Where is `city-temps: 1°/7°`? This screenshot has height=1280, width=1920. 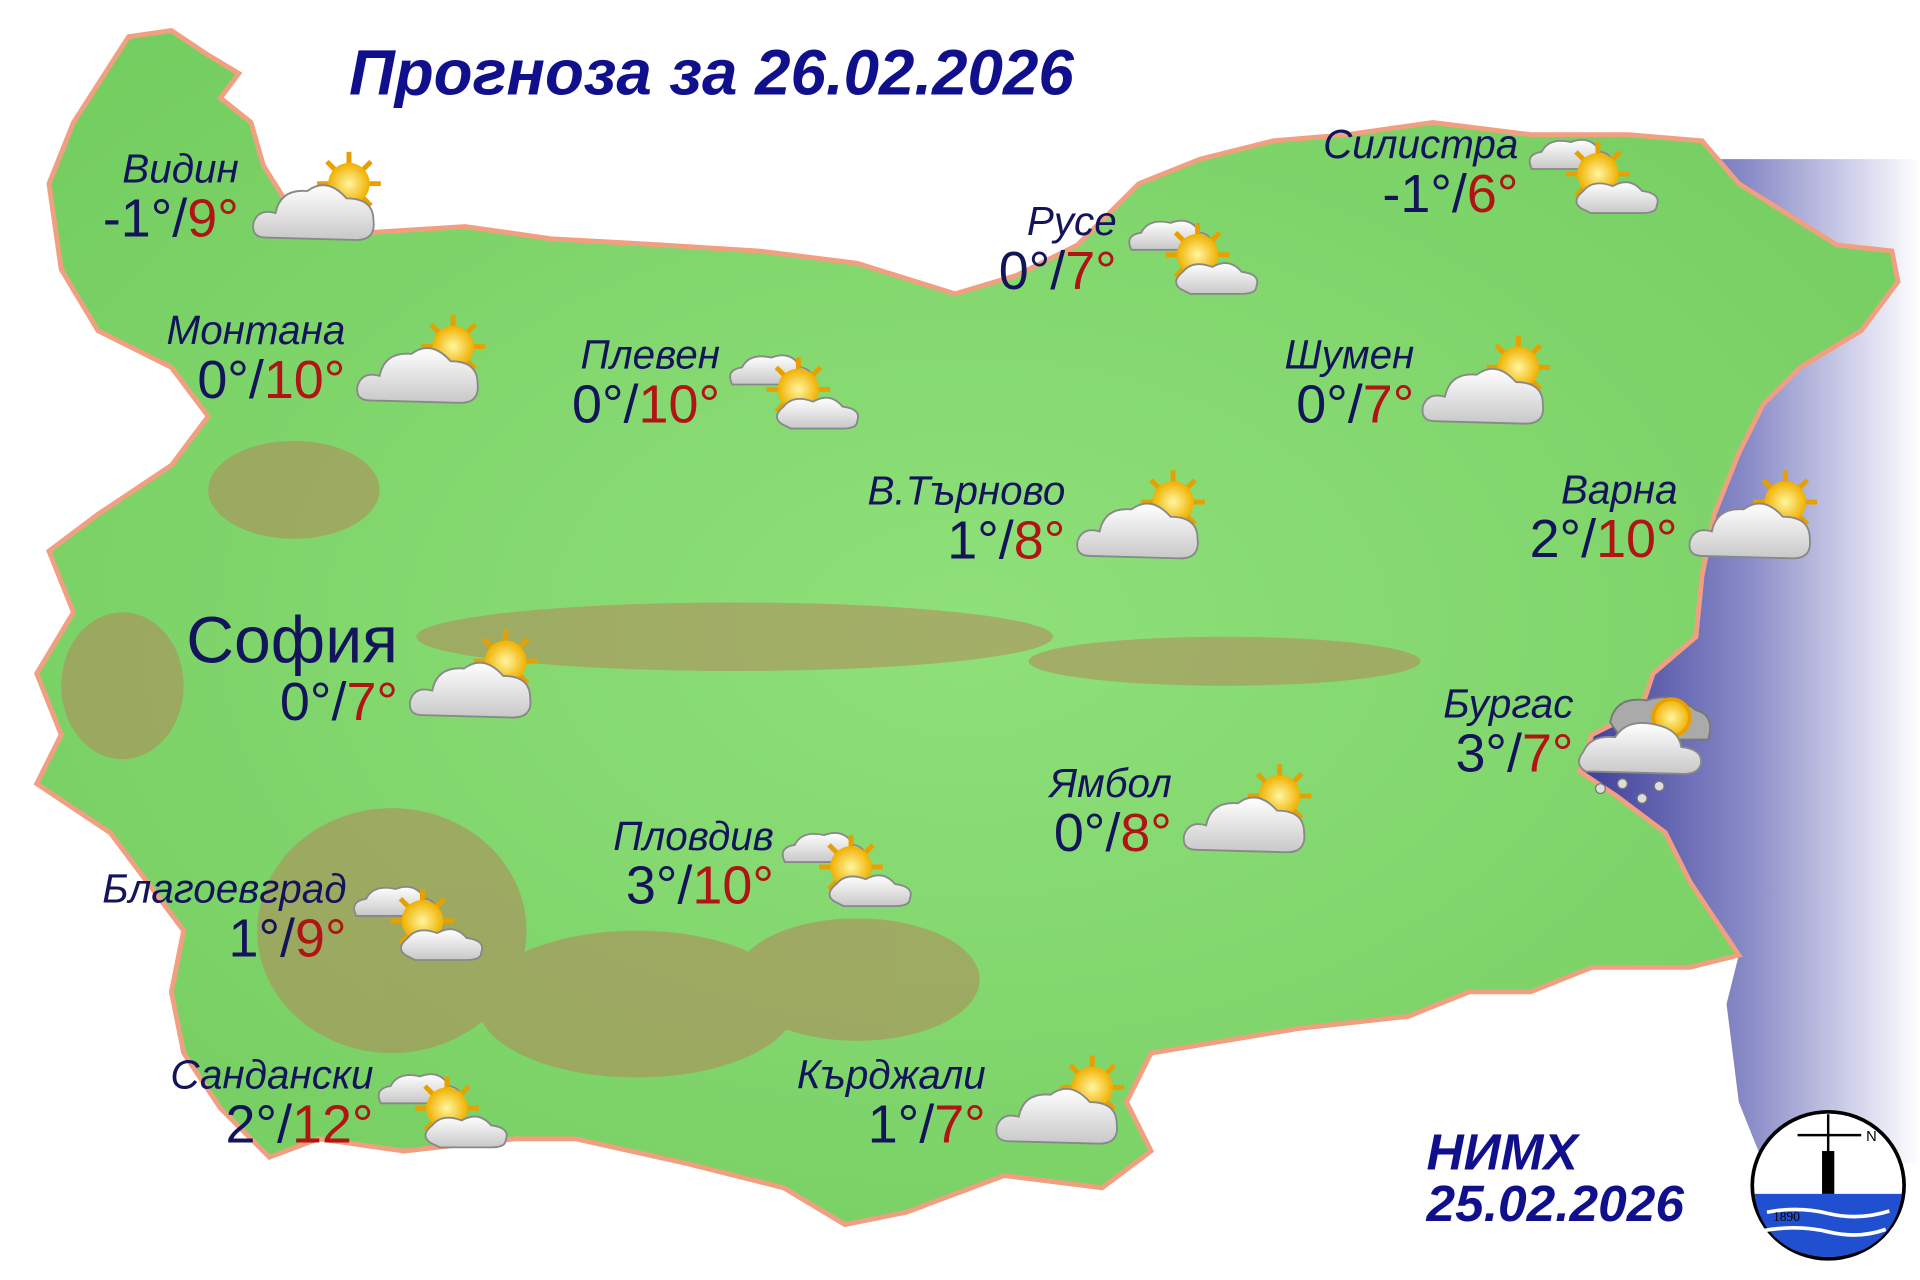
city-temps: 1°/7° is located at coordinates (926, 1124).